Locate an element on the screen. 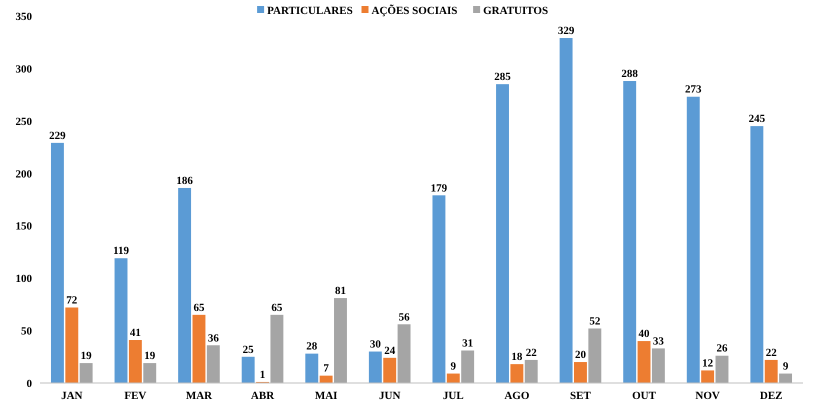 Image resolution: width=813 pixels, height=407 pixels. data-label: 288 is located at coordinates (629, 74).